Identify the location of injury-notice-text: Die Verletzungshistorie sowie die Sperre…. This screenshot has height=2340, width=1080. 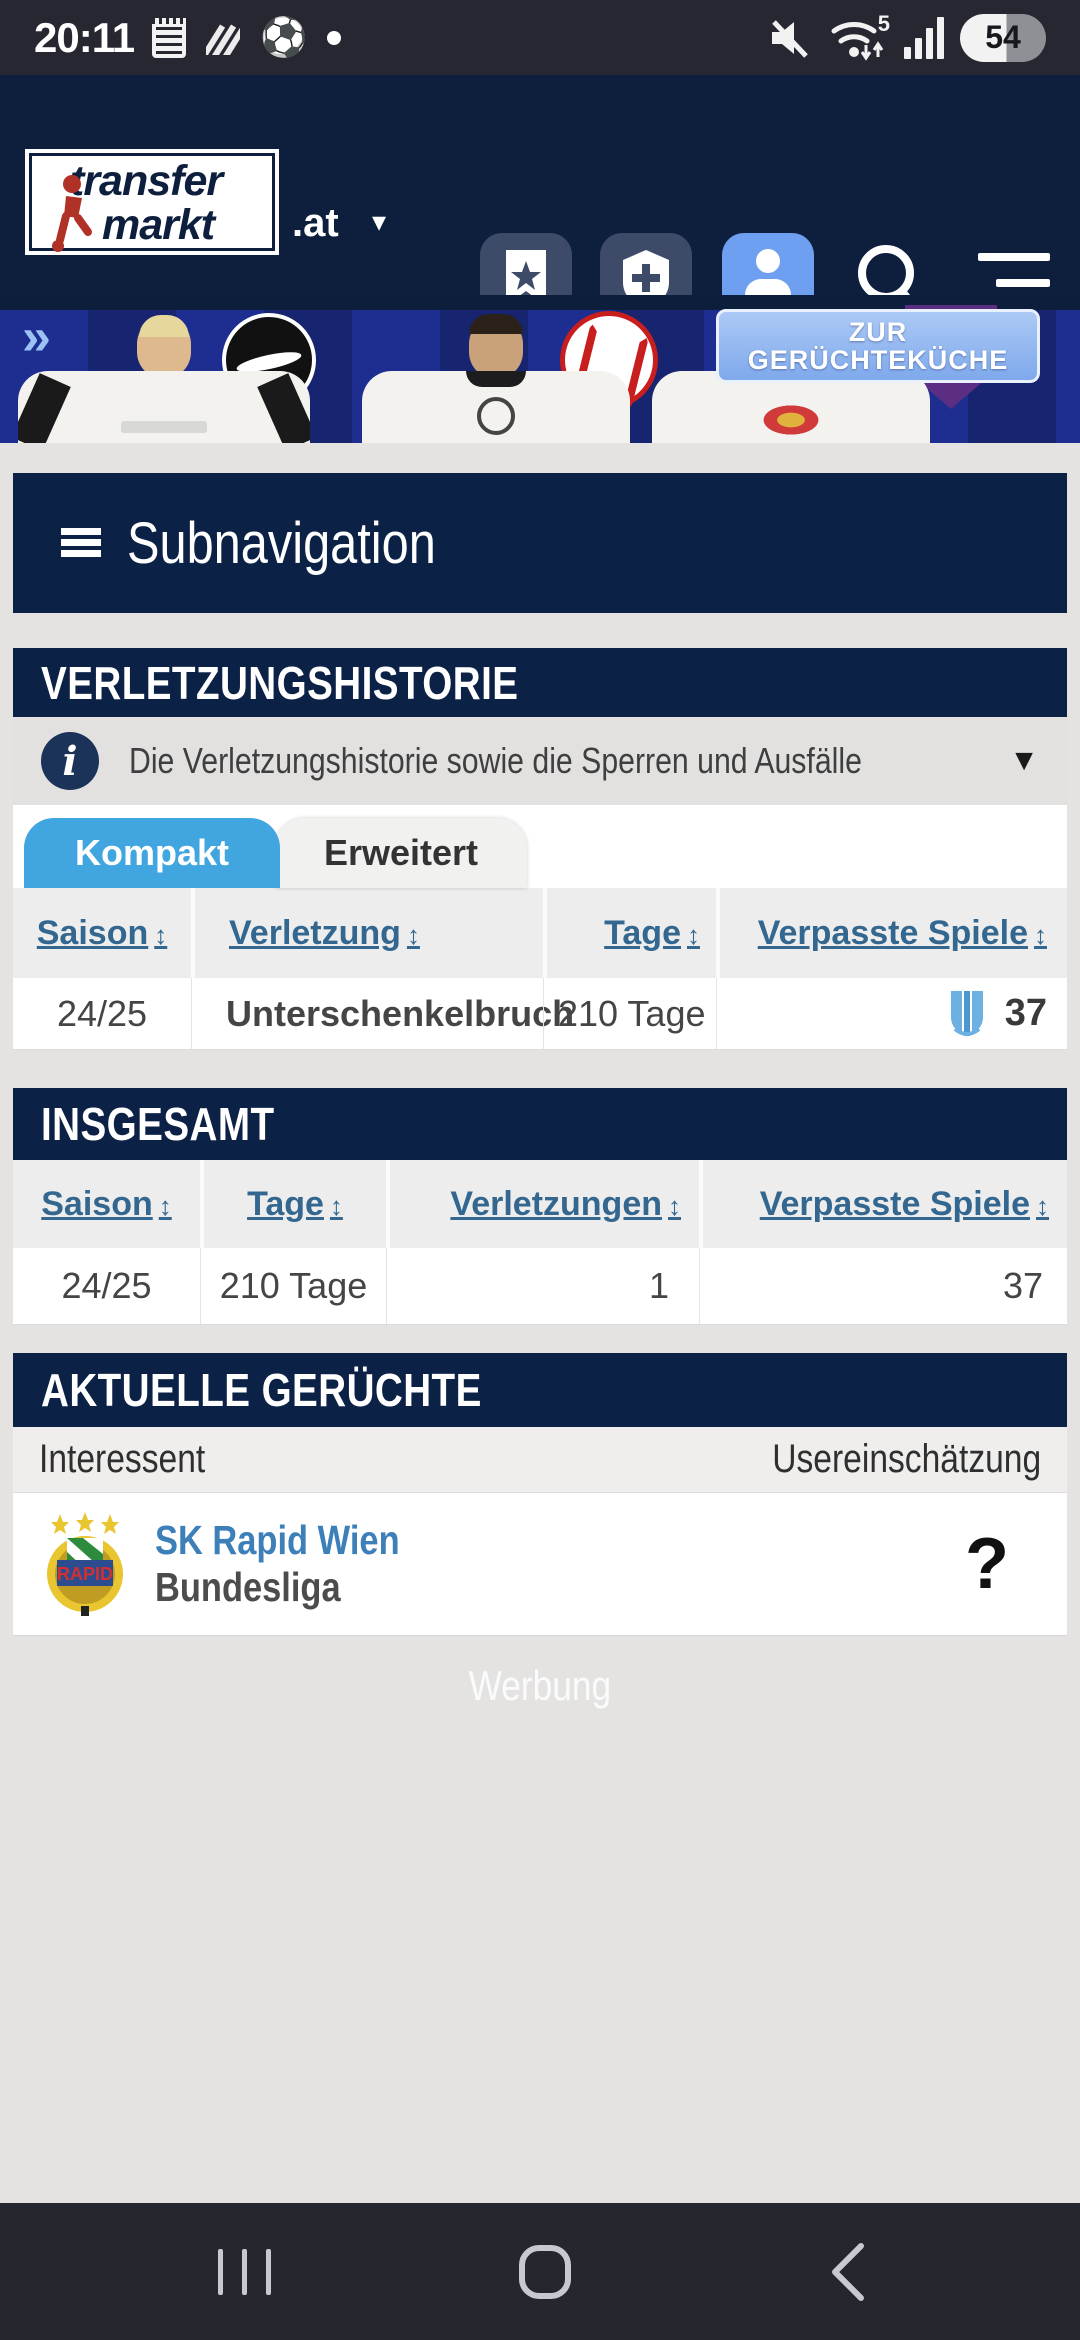
(498, 760).